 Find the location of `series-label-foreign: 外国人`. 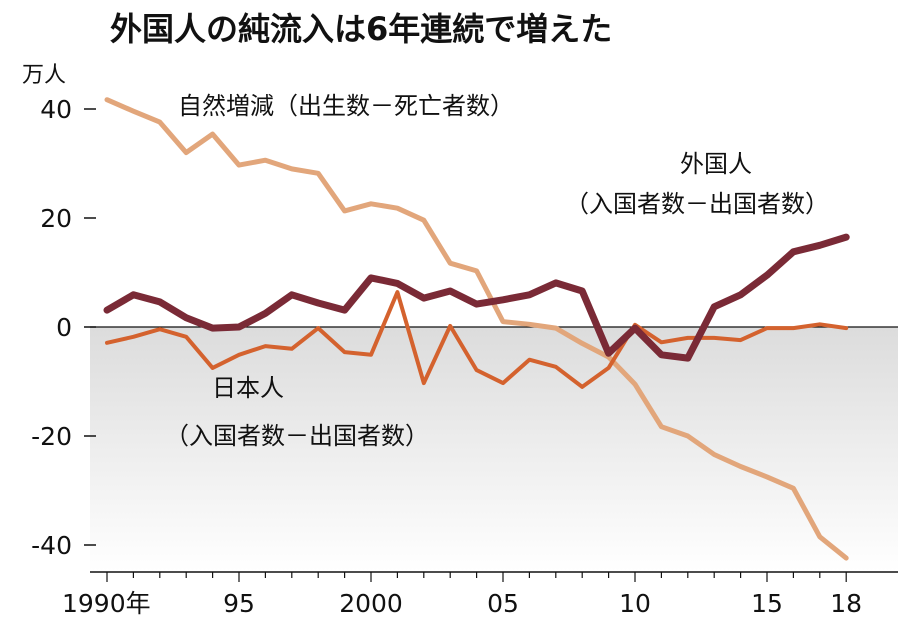

series-label-foreign: 外国人 is located at coordinates (716, 164).